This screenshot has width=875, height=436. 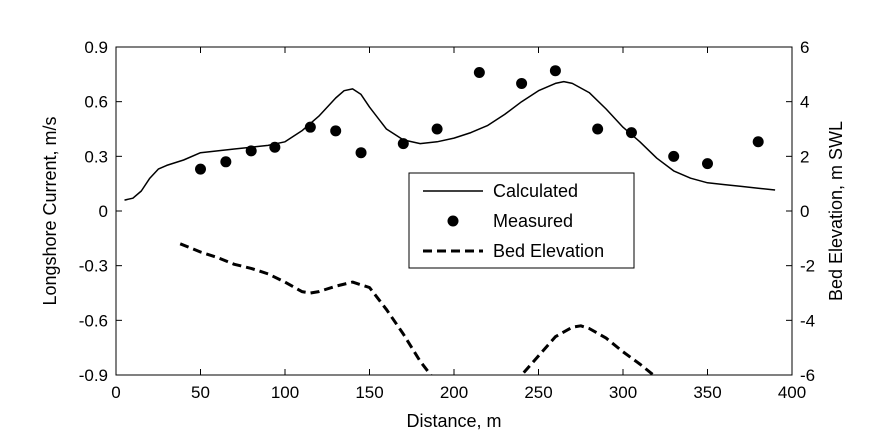 I want to click on x-tick-label: 300, so click(x=623, y=392).